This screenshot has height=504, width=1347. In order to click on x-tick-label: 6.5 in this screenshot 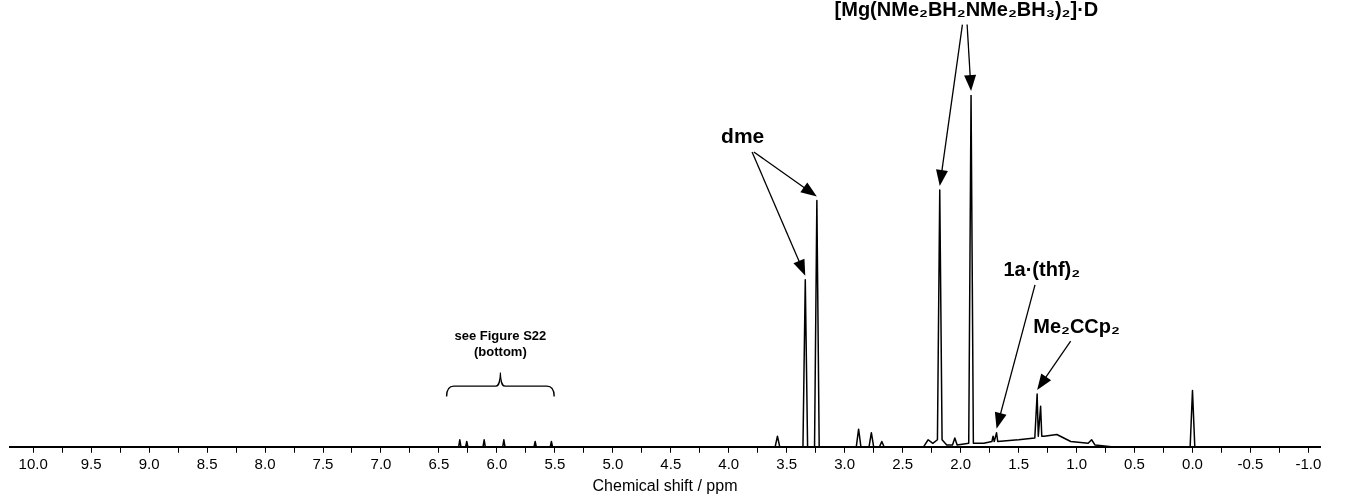, I will do `click(439, 463)`.